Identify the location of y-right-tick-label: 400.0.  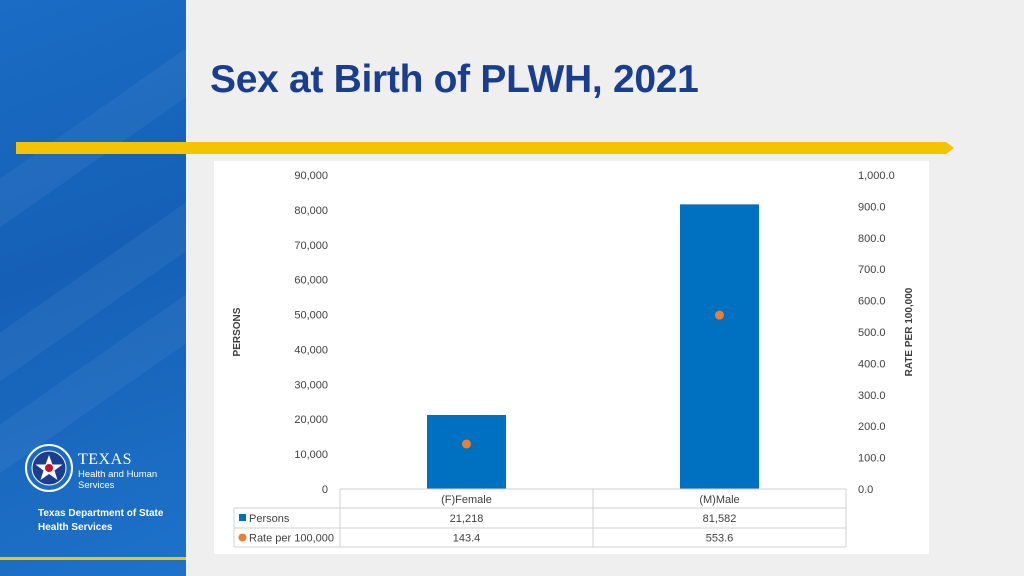
(872, 364).